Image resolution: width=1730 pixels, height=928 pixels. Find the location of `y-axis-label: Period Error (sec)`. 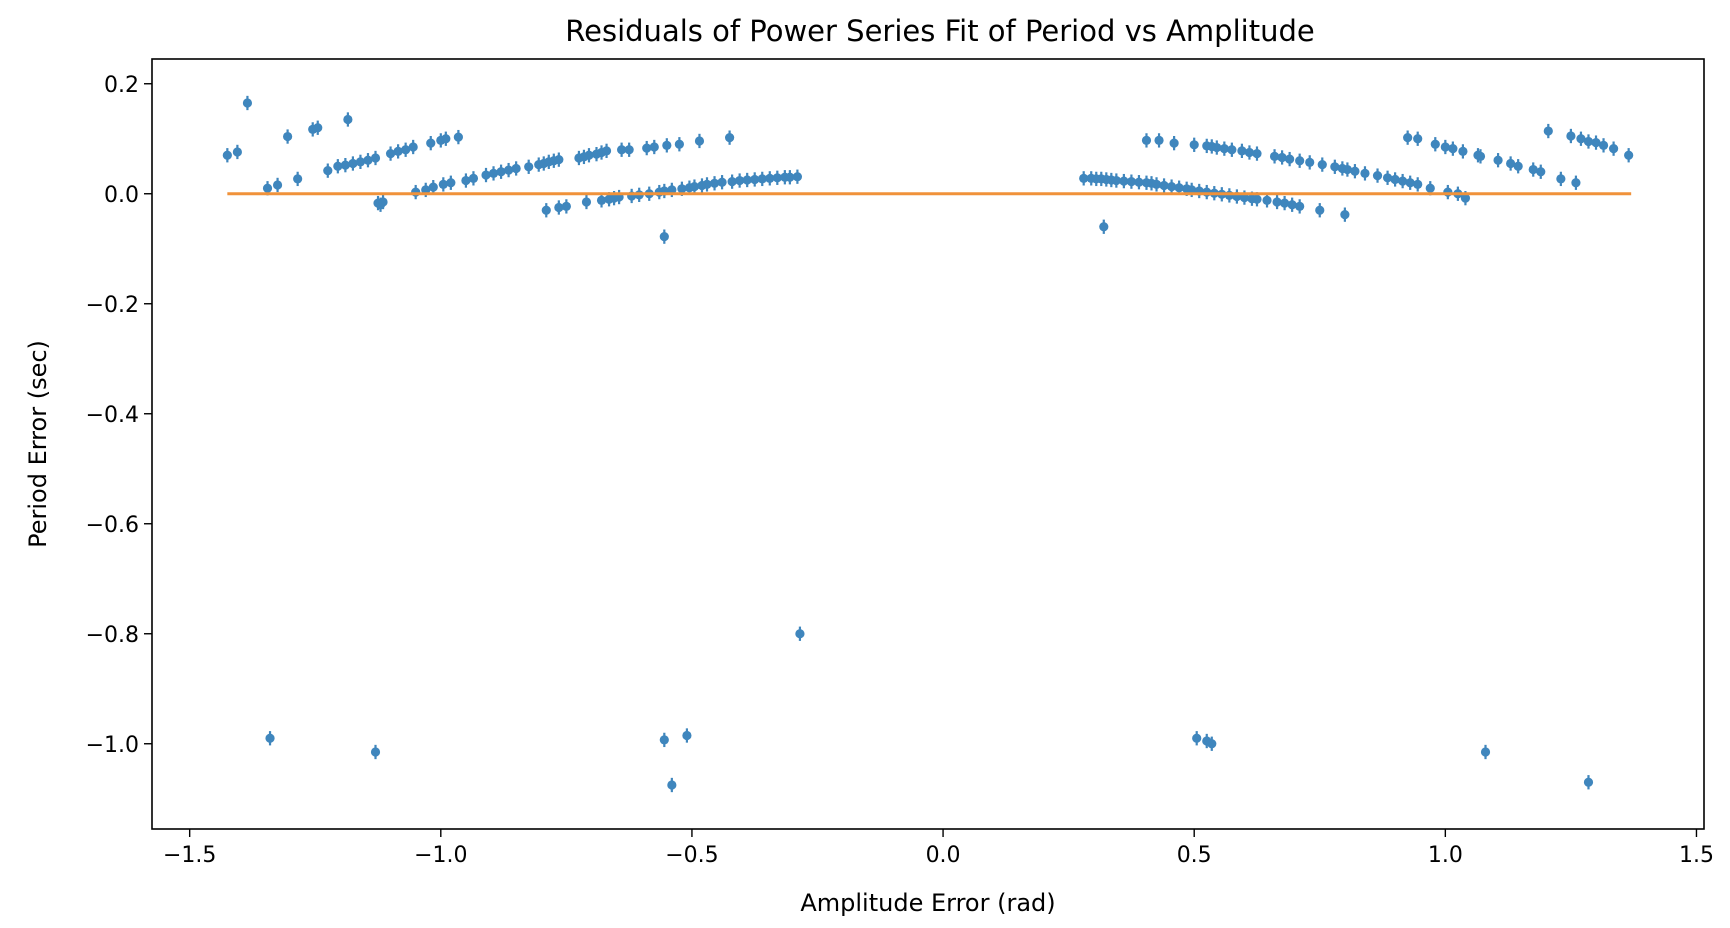

y-axis-label: Period Error (sec) is located at coordinates (38, 444).